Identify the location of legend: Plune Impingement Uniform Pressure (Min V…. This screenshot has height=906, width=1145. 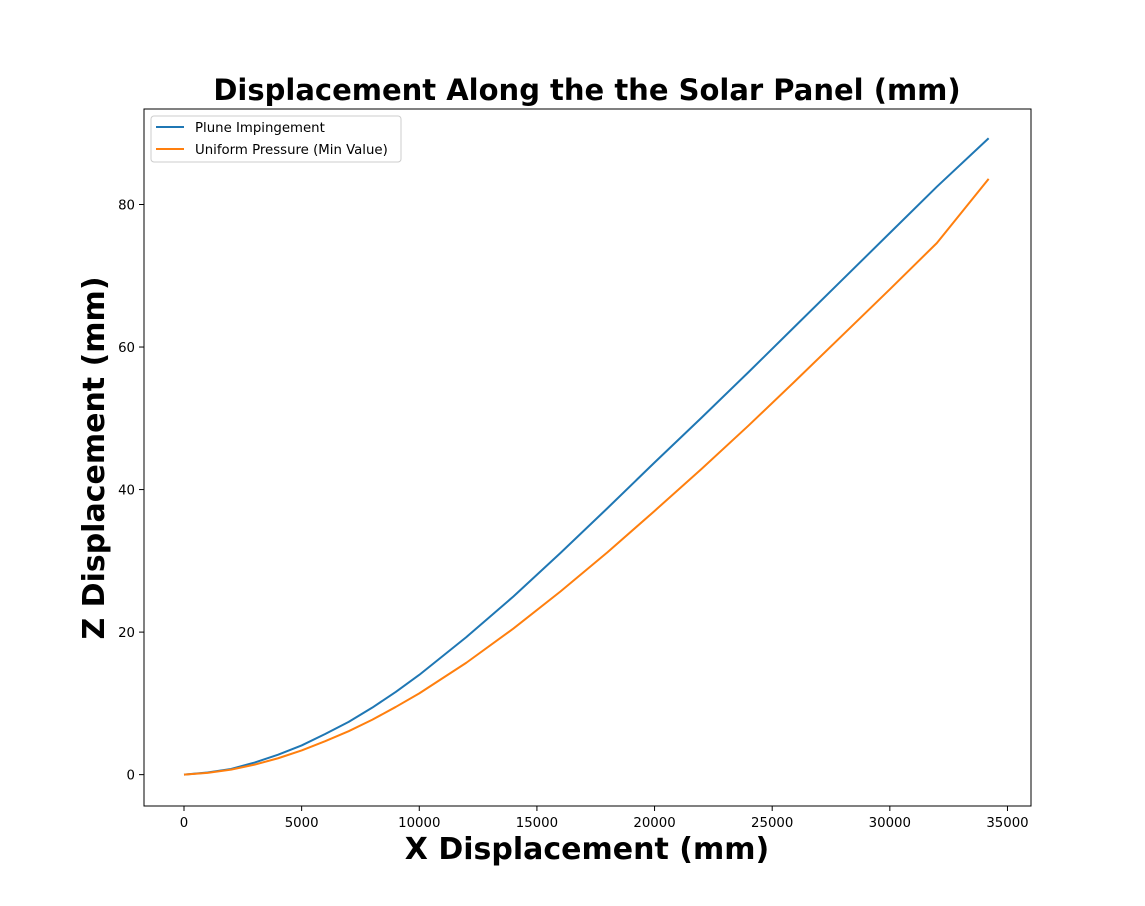
(276, 139).